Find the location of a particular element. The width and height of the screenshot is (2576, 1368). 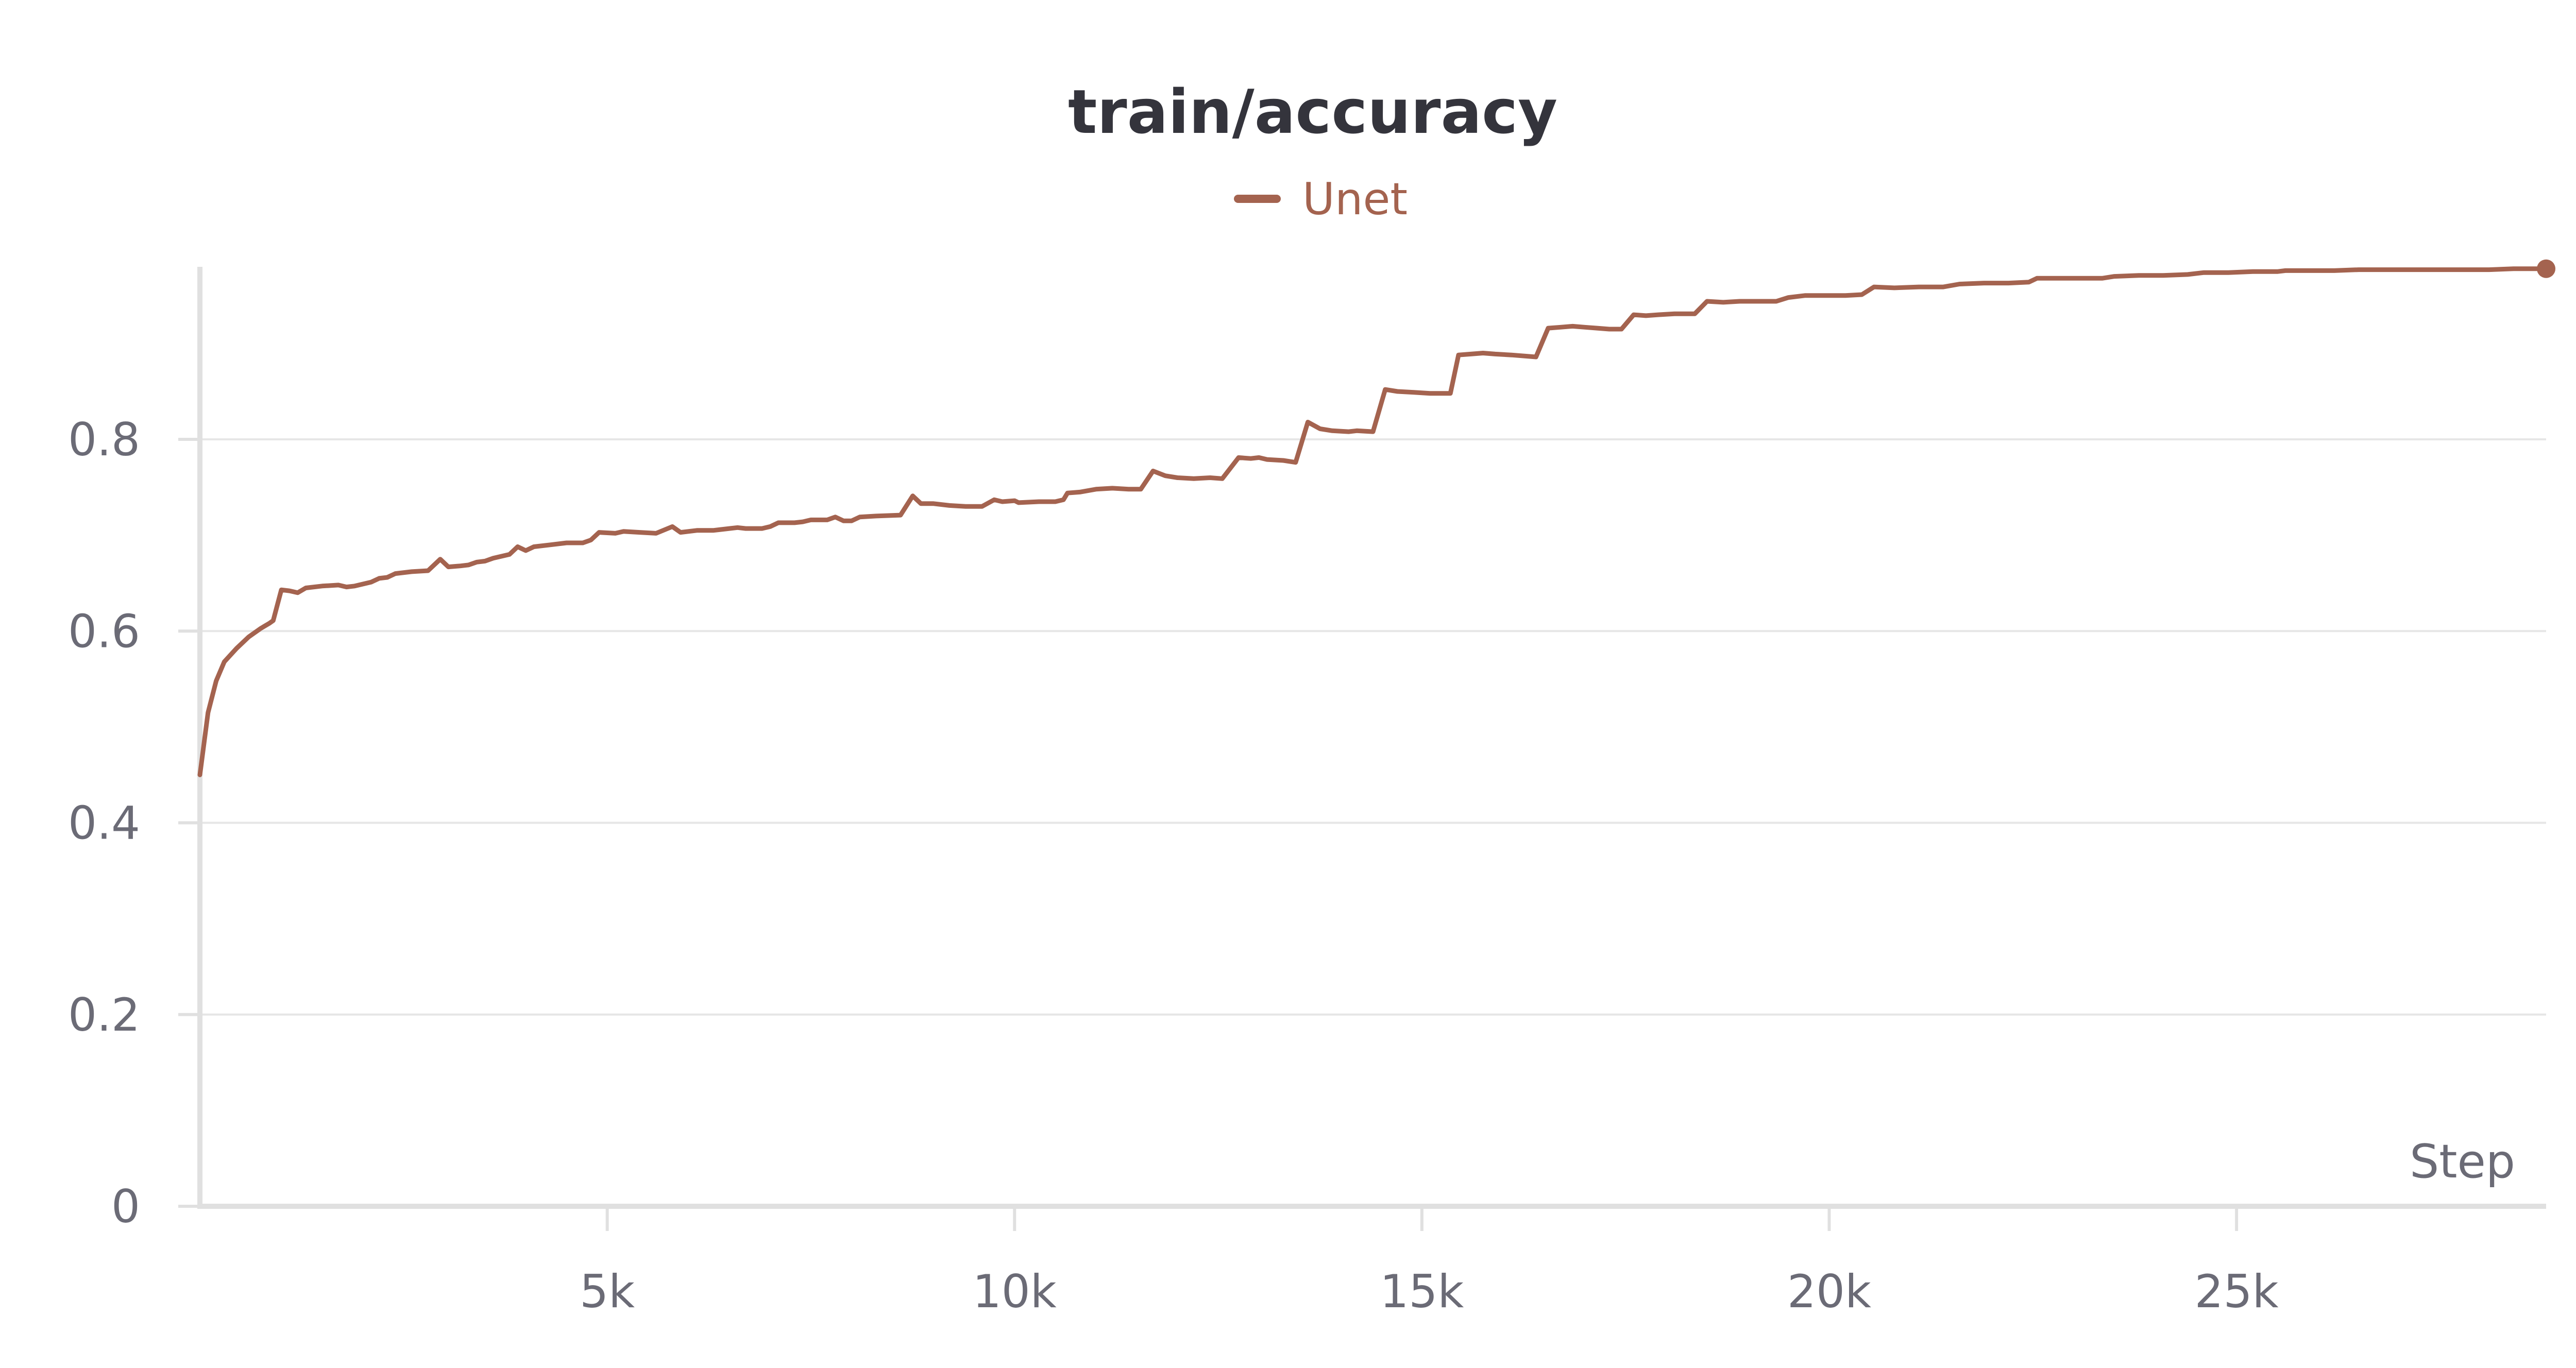

chart-title: train/accuracy is located at coordinates (1312, 111).